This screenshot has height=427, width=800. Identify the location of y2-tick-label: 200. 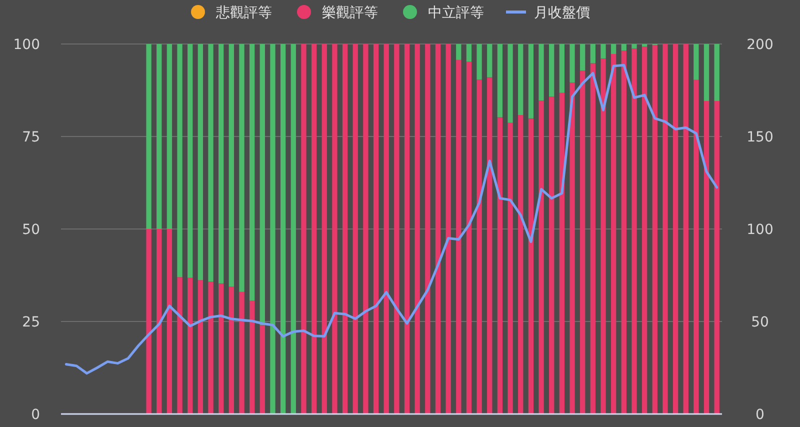
(760, 44).